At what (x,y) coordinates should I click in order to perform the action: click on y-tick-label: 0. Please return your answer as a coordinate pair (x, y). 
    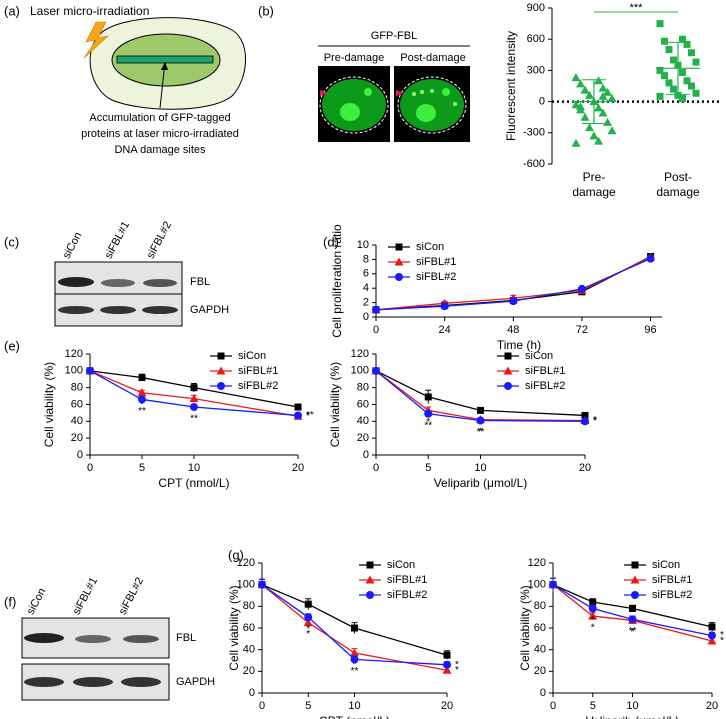
    Looking at the image, I should click on (542, 102).